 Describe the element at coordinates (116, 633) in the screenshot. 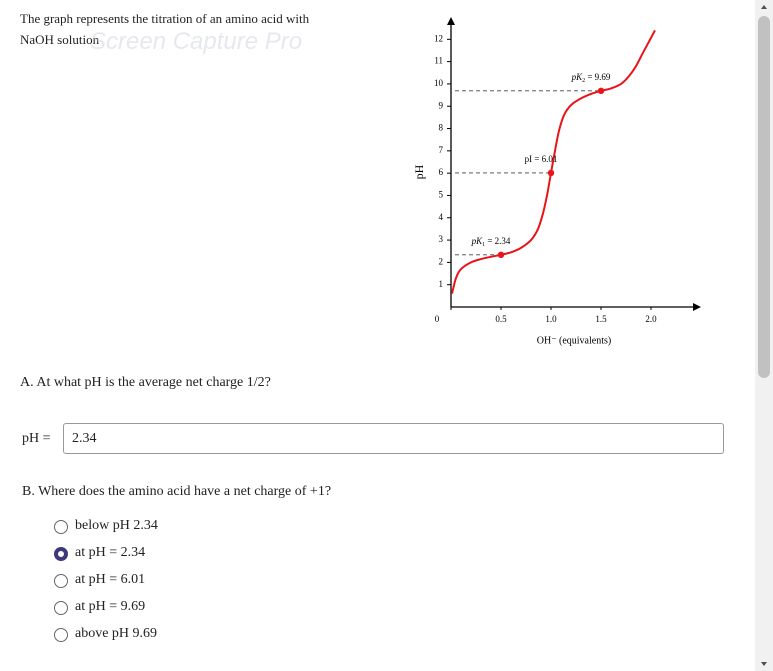

I see `option-label: above pH 9.69` at that location.